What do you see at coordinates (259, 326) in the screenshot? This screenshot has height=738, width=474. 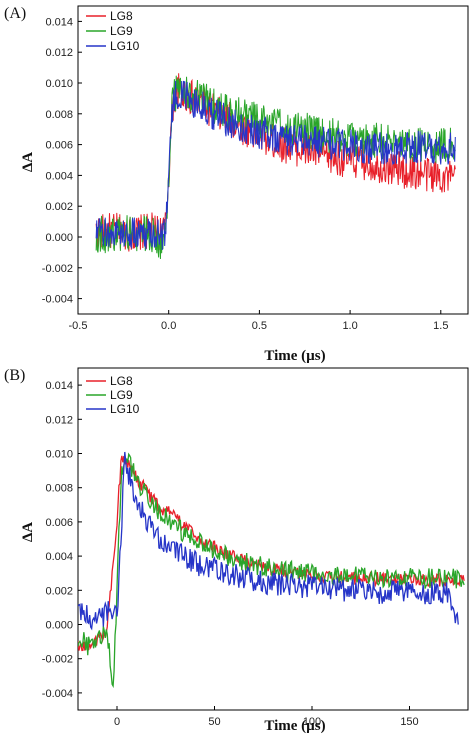 I see `x-tick-label: 0.5` at bounding box center [259, 326].